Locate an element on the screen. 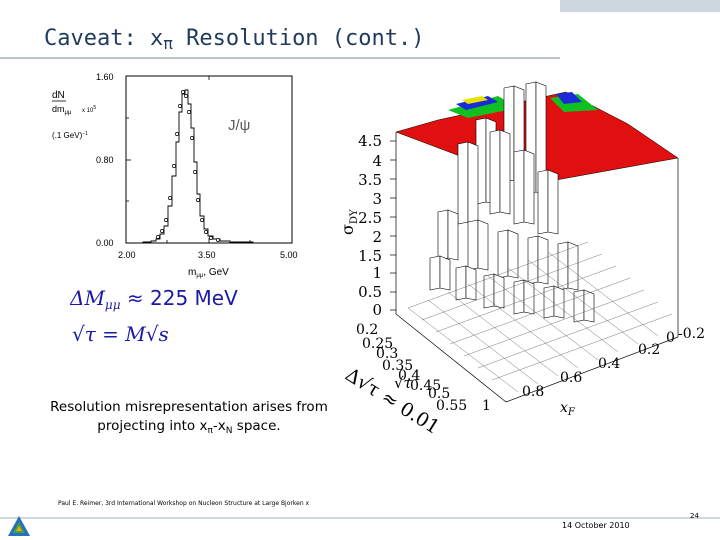 The image size is (720, 540). y-axis-scale: x 10 is located at coordinates (88, 111).